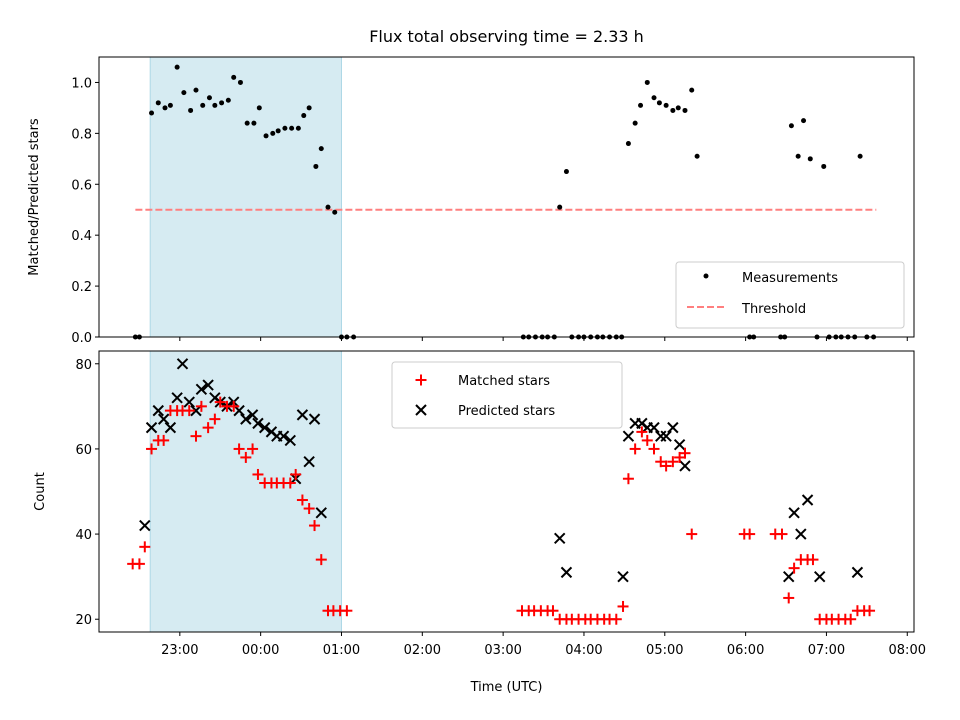 This screenshot has height=720, width=960. I want to click on x-tick-label: 03:00, so click(502, 650).